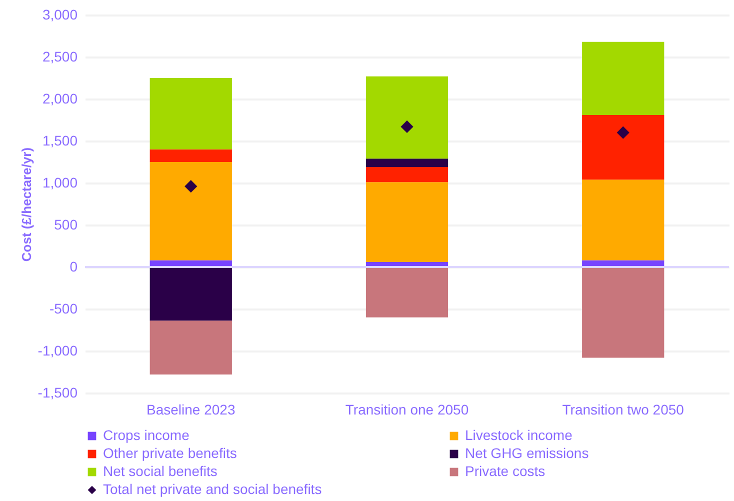  Describe the element at coordinates (60, 14) in the screenshot. I see `y-tick-label: 3,000` at that location.